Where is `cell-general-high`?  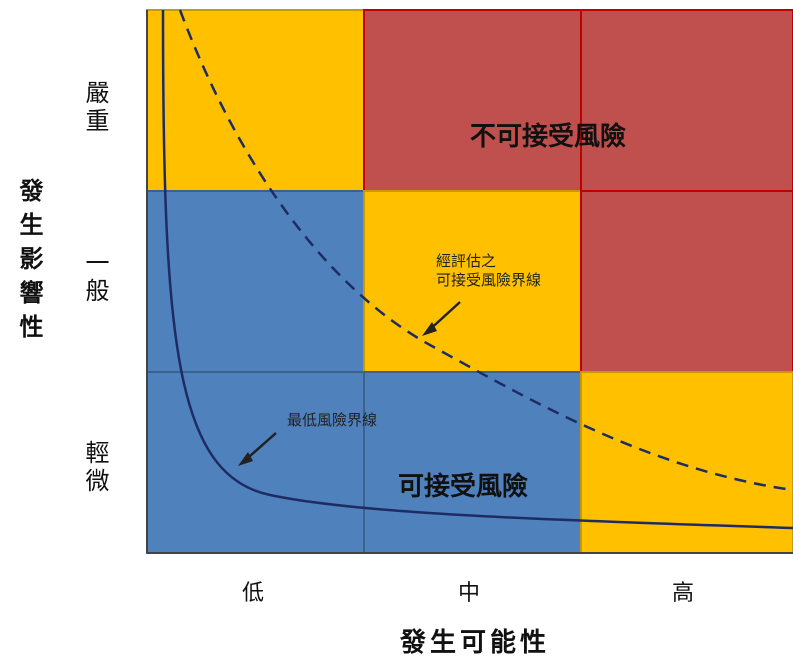
cell-general-high is located at coordinates (686, 281).